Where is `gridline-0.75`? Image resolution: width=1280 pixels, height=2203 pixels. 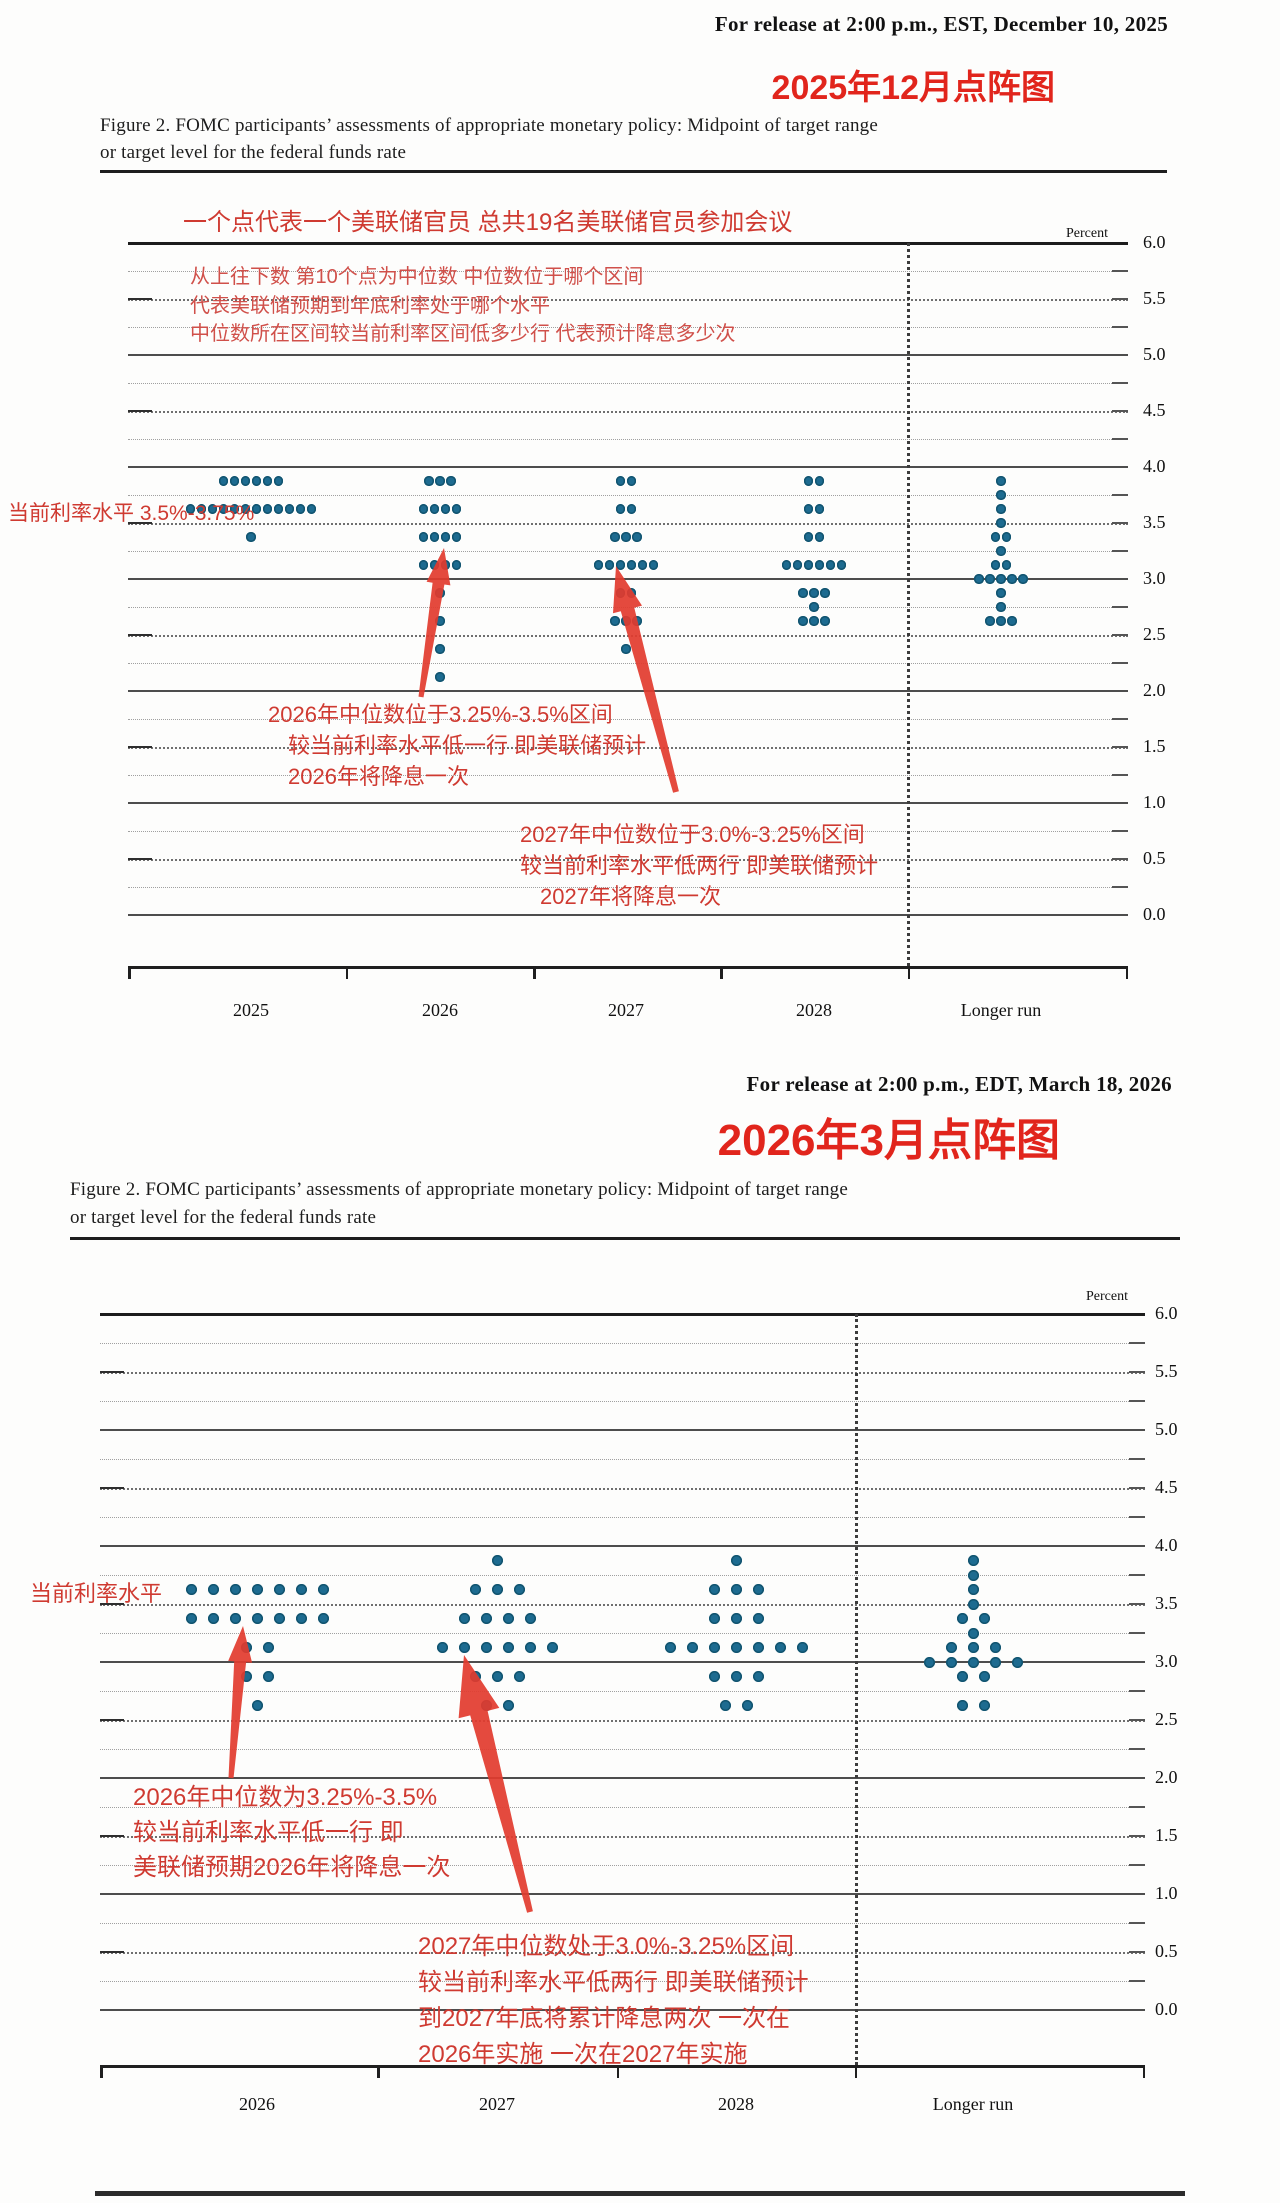
gridline-0.75 is located at coordinates (628, 831).